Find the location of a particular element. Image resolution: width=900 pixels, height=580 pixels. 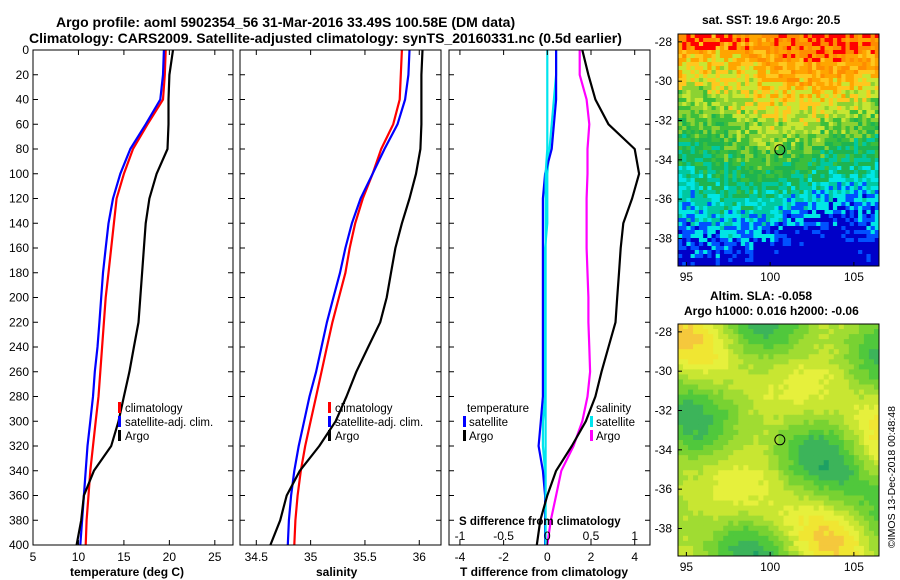

legend-label-t-argo: Argo is located at coordinates (481, 437).